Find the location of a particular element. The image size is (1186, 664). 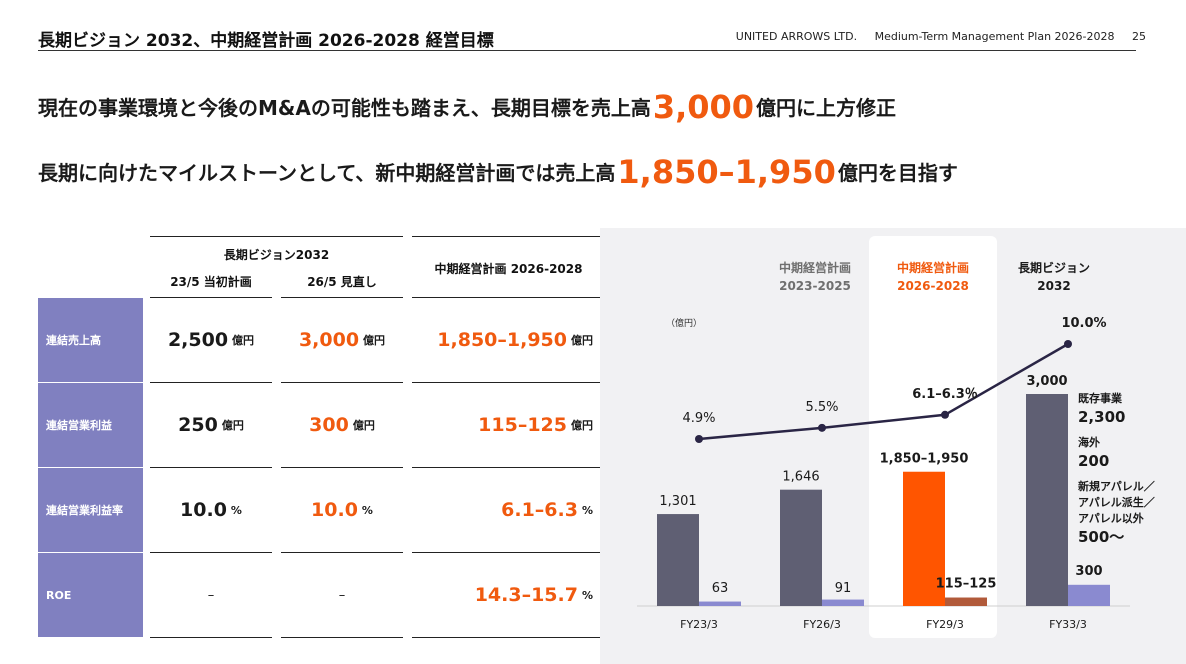

profit-bar-FY26/3 is located at coordinates (843, 602).